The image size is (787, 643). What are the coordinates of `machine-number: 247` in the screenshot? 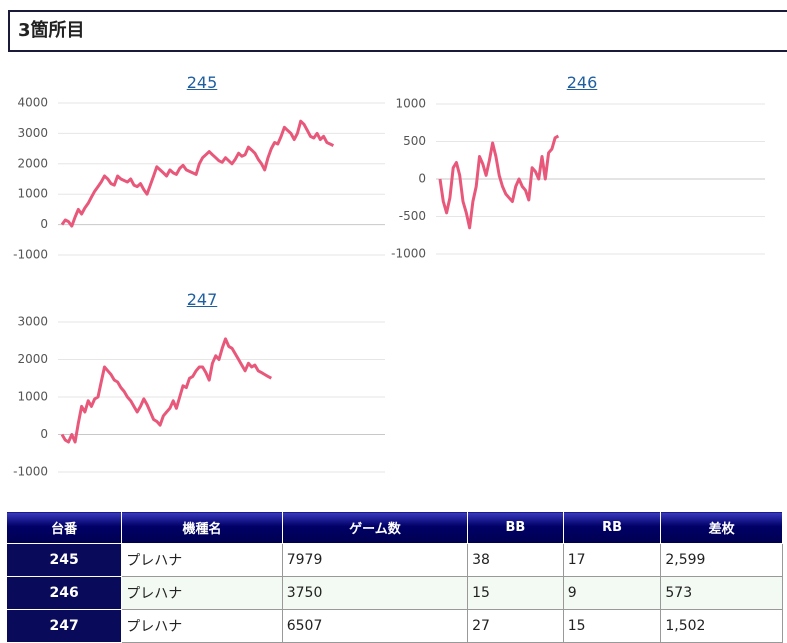 It's located at (64, 626).